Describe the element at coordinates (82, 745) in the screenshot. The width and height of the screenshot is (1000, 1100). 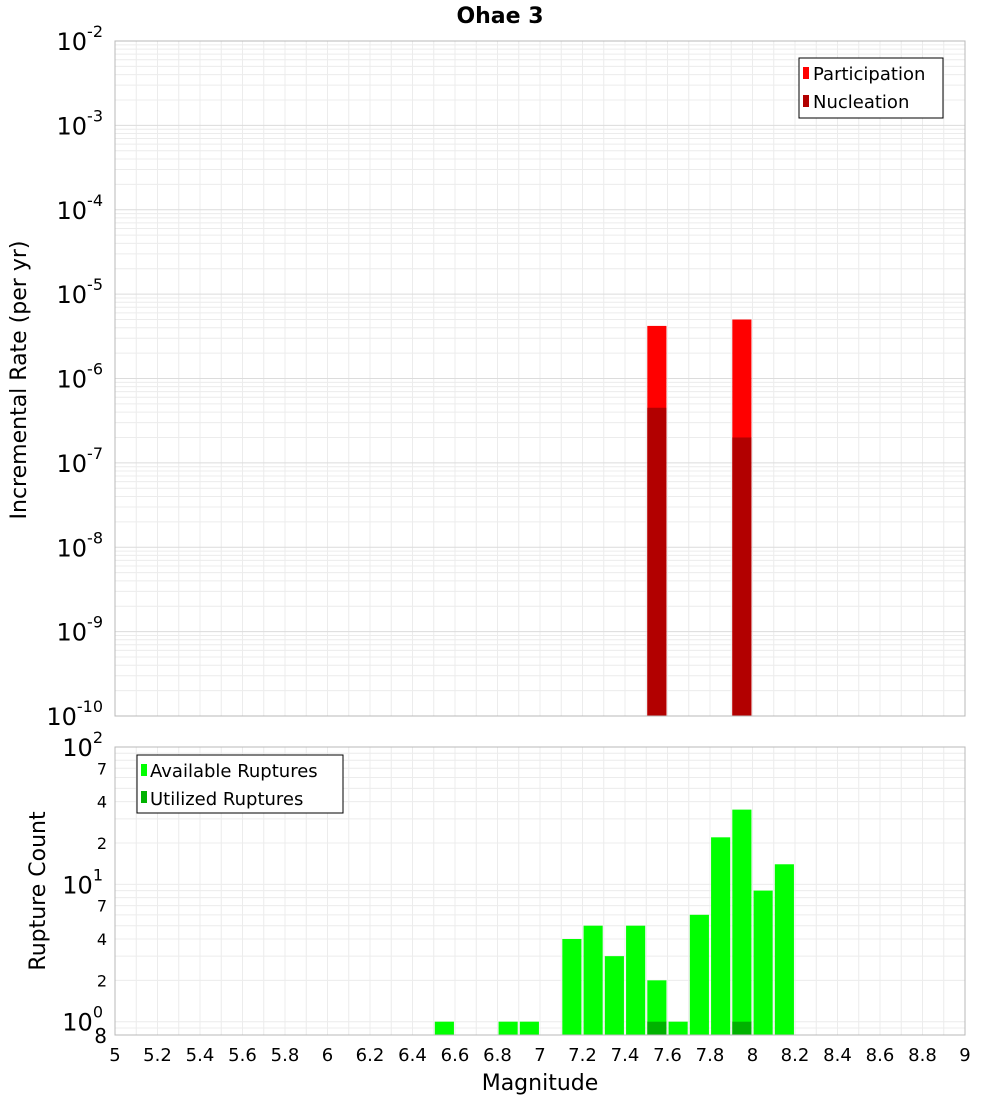
I see `bottom-y-major-tick-label: 10²` at that location.